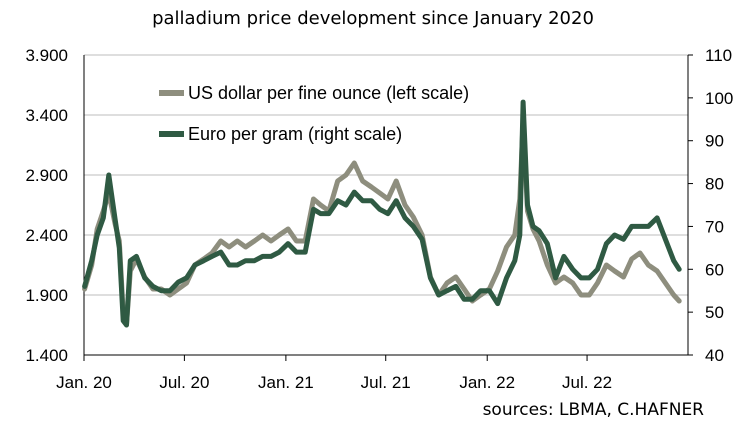 Image resolution: width=746 pixels, height=436 pixels. I want to click on x-tick-label: Jan. 20, so click(84, 382).